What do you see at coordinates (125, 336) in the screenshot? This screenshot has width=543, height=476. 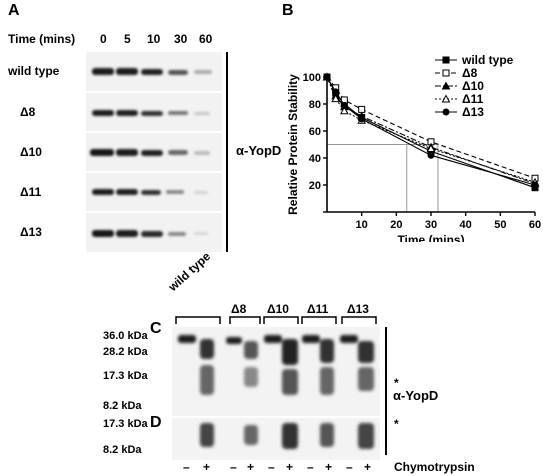 I see `marker-c-36: 36.0 kDa` at bounding box center [125, 336].